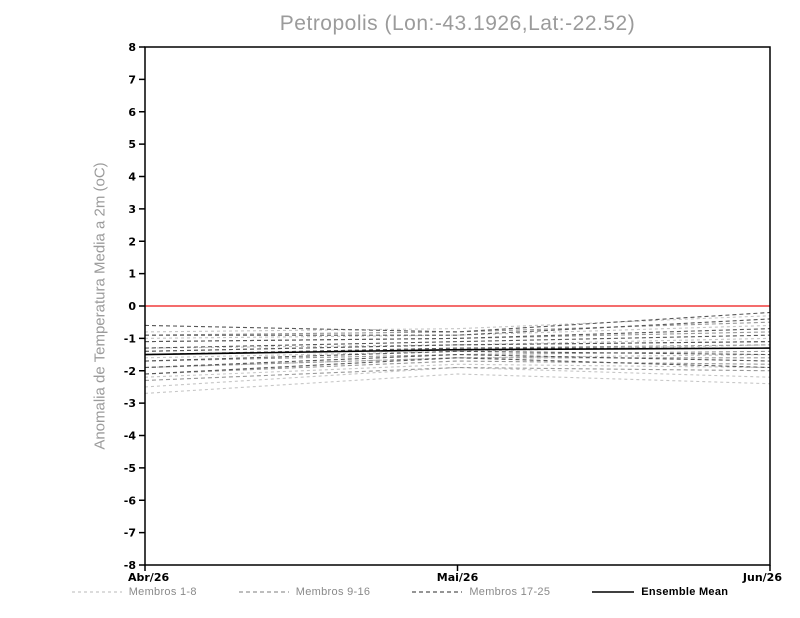 The image size is (800, 618). I want to click on svg-text: Mai/26, so click(458, 577).